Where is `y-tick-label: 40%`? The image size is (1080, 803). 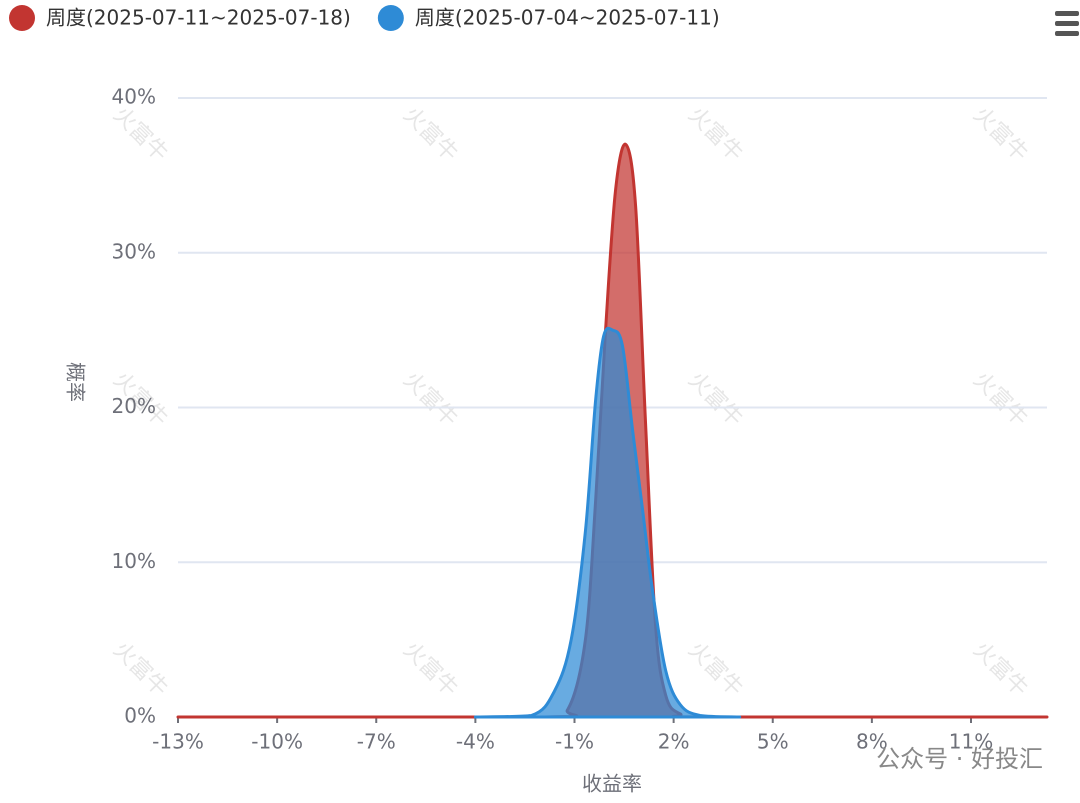
y-tick-label: 40% is located at coordinates (134, 97).